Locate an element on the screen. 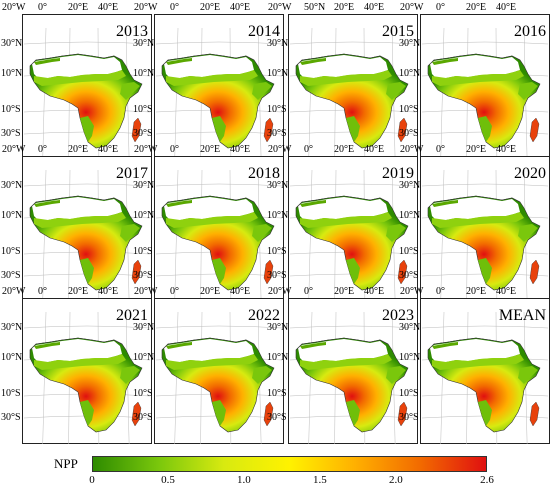 The image size is (550, 490). map-panel-2018: 2018 20°W 0° 20°E 40°E 30°N 10°N 10°S 30°S is located at coordinates (208, 223).